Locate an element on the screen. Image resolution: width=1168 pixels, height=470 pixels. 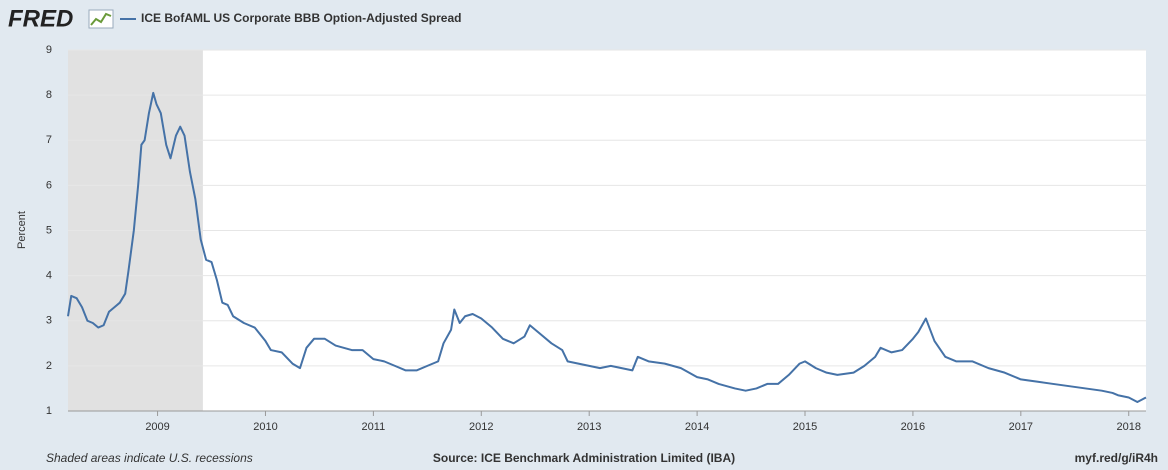
x-tick-label: 2011 is located at coordinates (374, 427).